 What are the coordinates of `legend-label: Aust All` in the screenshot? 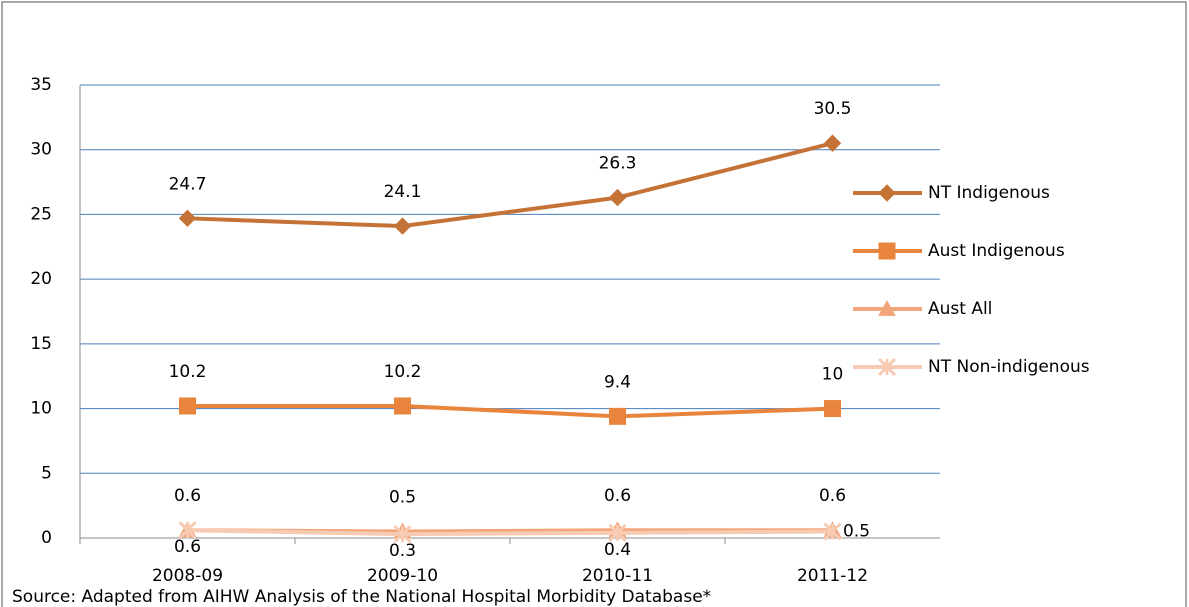 It's located at (960, 309).